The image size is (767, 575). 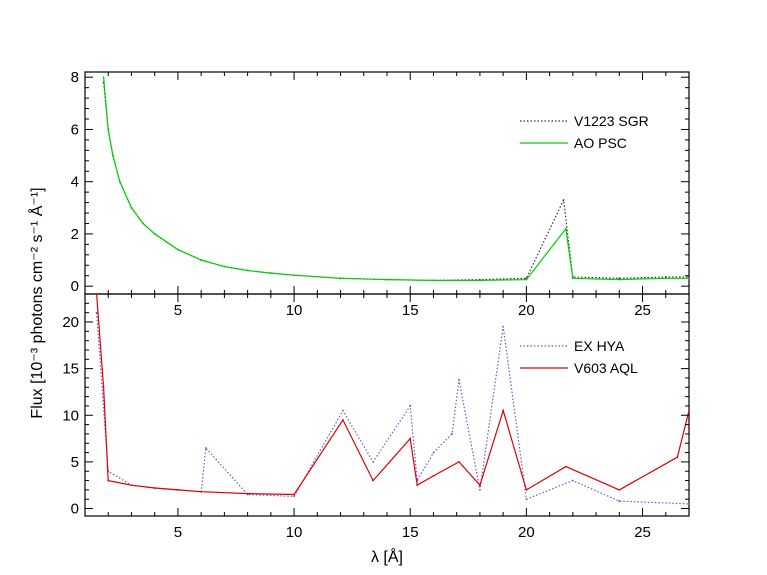 I want to click on y-tick-label-top-8: 8, so click(x=75, y=77).